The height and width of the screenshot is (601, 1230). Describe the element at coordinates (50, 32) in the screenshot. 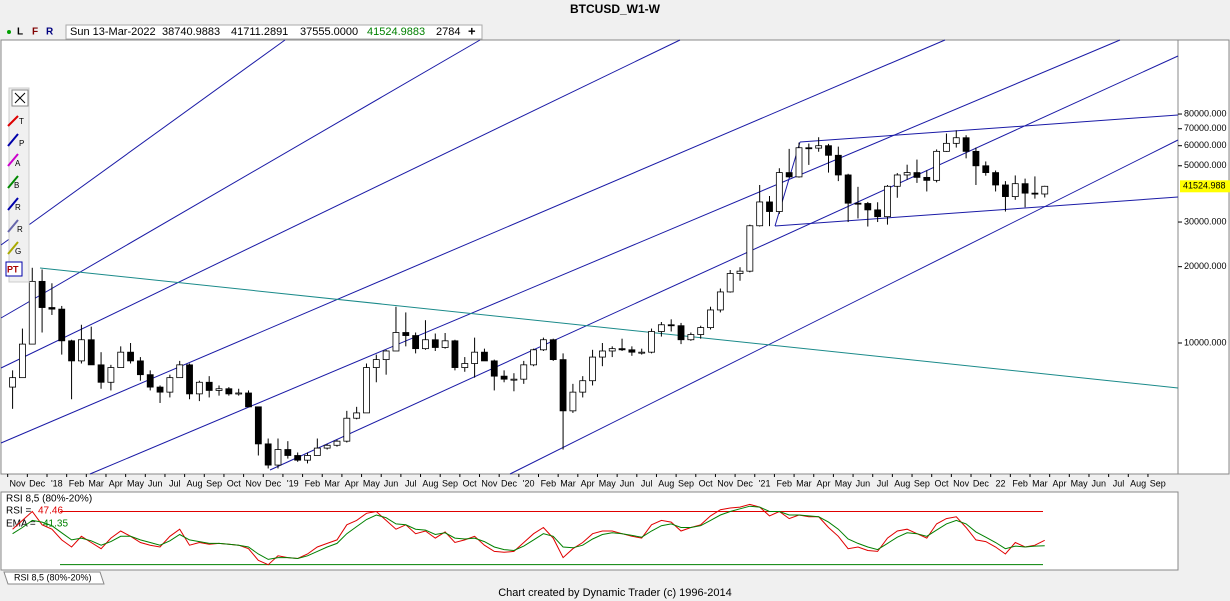

I see `flag-r: R` at that location.